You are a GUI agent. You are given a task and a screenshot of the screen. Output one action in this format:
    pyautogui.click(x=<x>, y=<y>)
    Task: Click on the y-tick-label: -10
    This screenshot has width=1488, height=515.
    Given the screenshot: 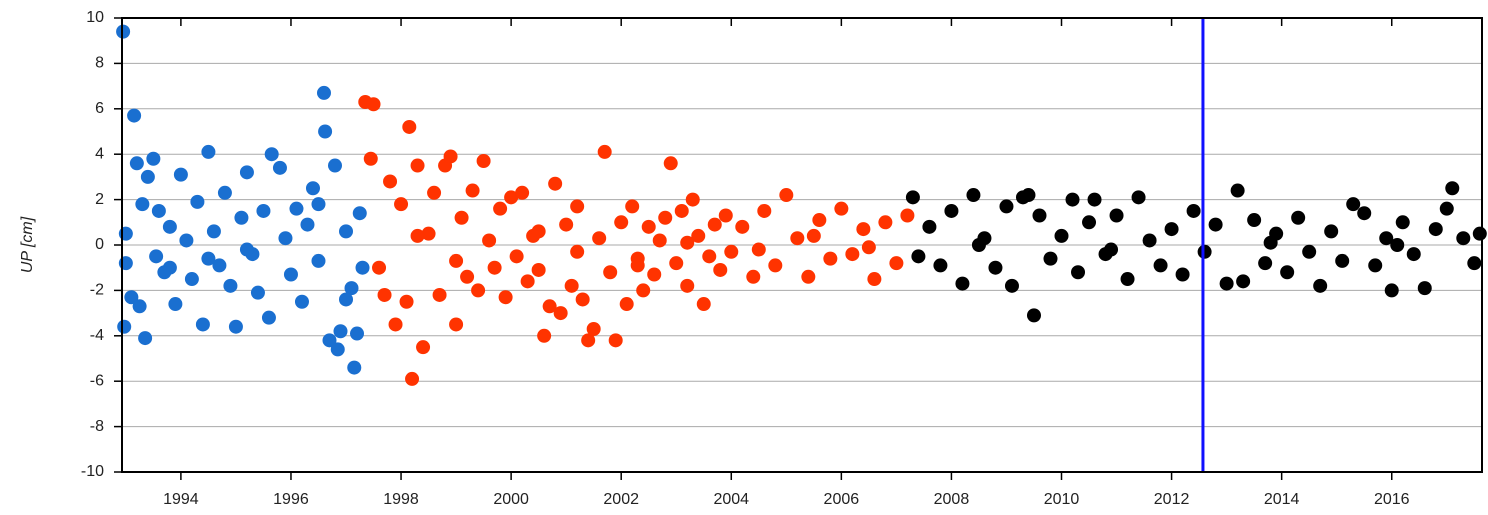 What is the action you would take?
    pyautogui.click(x=92, y=471)
    